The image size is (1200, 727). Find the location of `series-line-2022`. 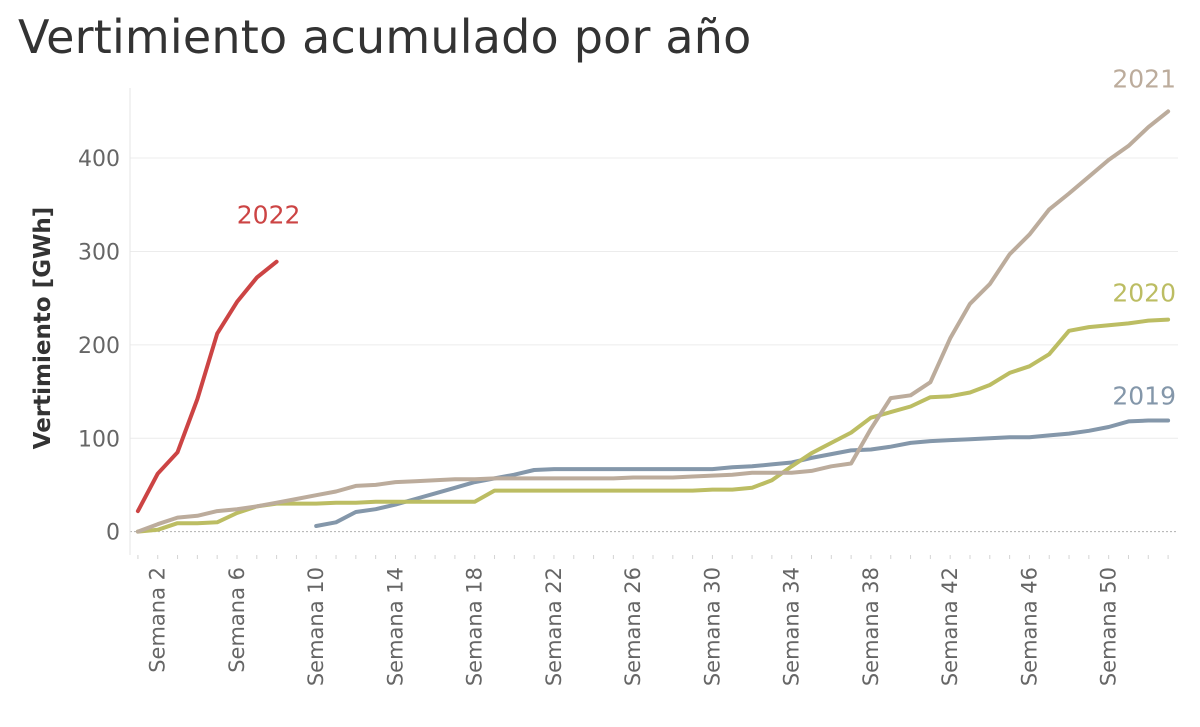

series-line-2022 is located at coordinates (207, 386).